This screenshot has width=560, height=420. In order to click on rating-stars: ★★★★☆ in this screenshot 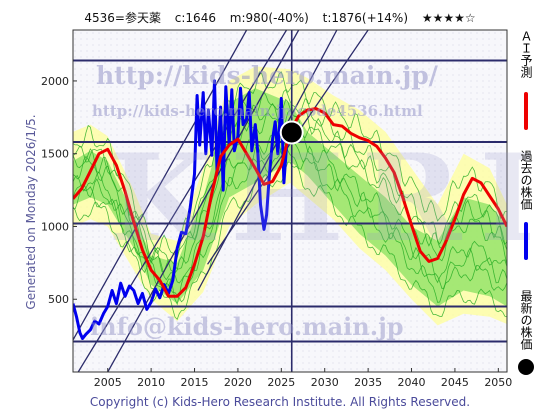, I will do `click(448, 18)`.